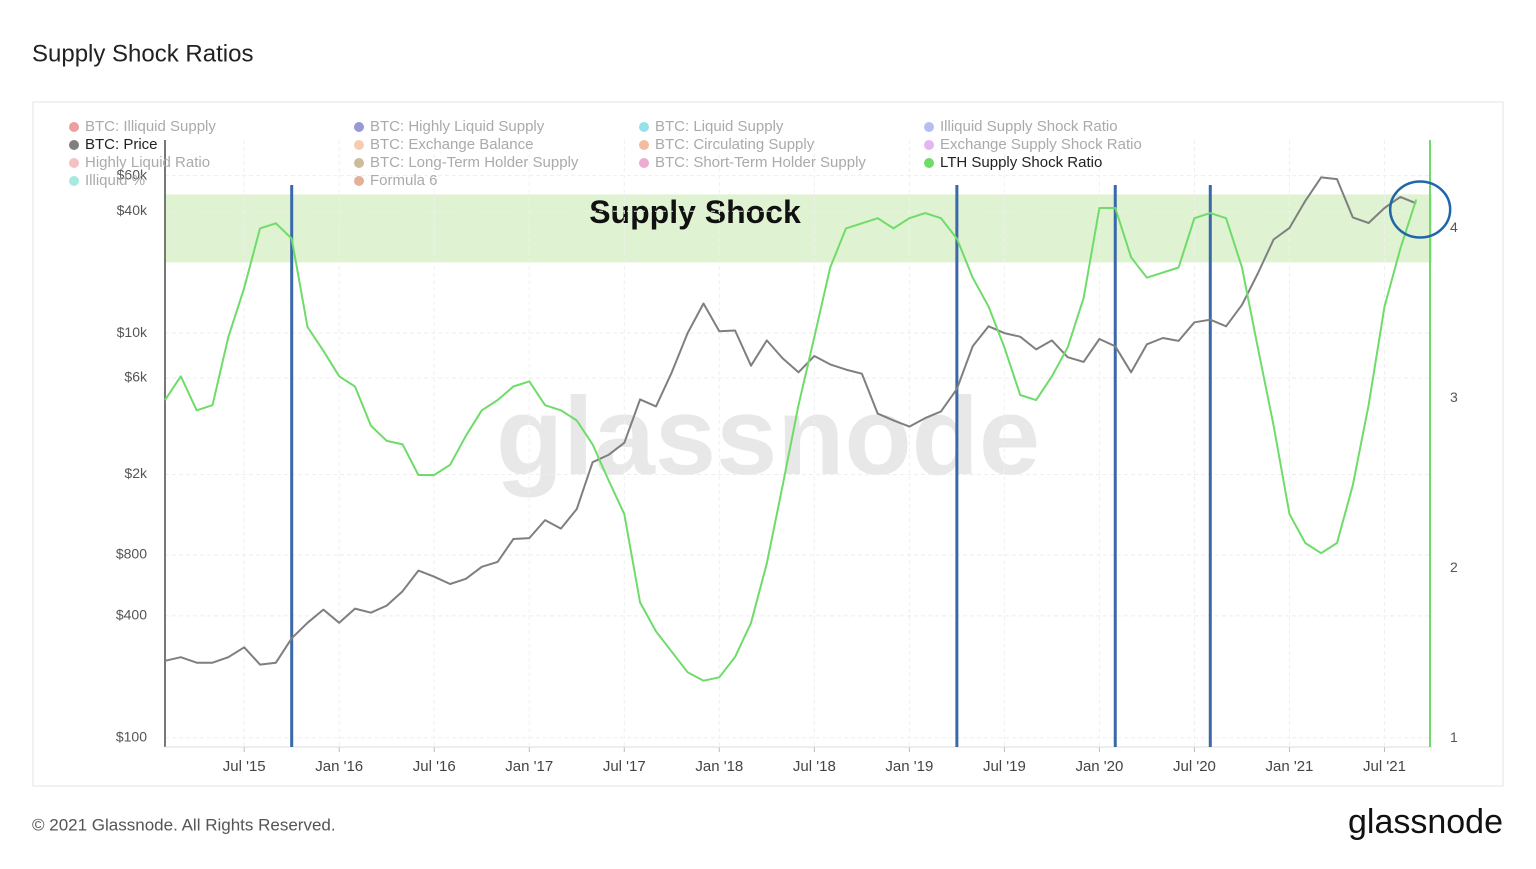 This screenshot has height=869, width=1536. What do you see at coordinates (244, 766) in the screenshot?
I see `x-tick-label: Jul '15` at bounding box center [244, 766].